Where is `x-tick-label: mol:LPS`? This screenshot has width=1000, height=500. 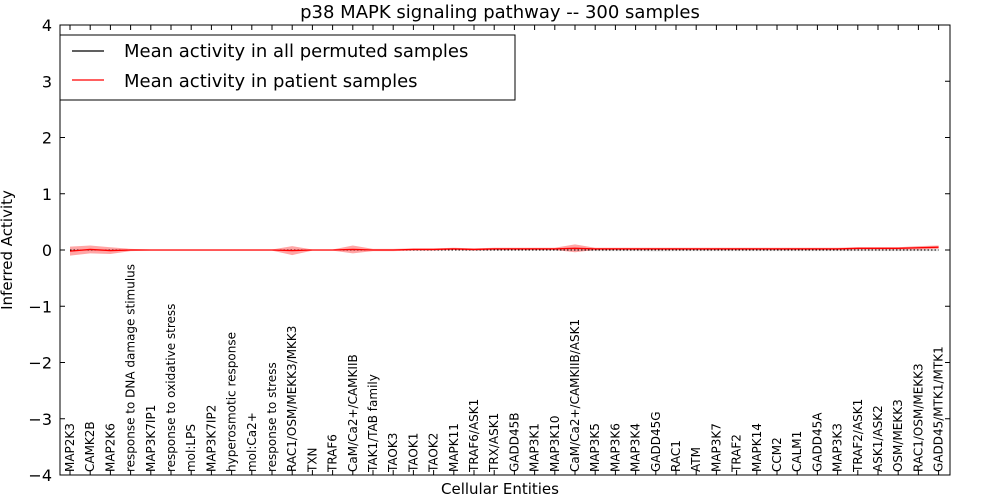 x-tick-label: mol:LPS is located at coordinates (191, 448).